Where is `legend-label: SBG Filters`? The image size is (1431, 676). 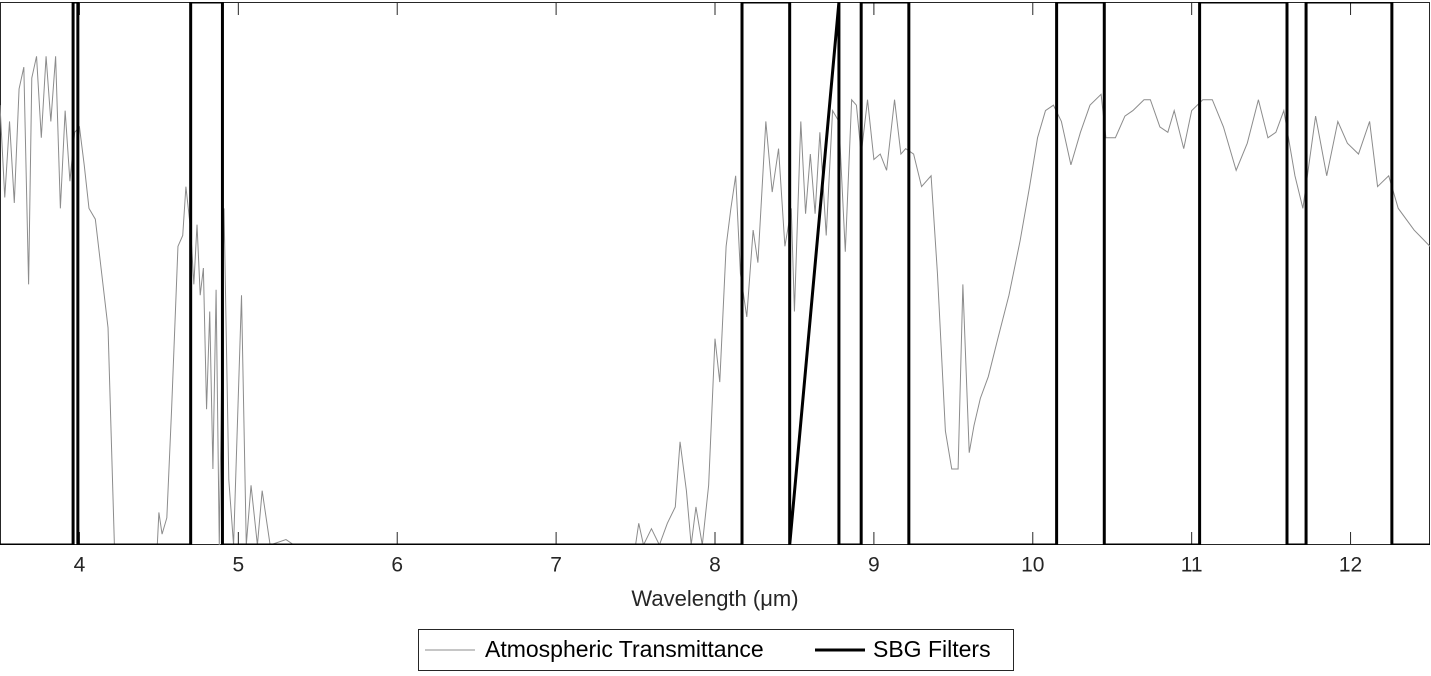
legend-label: SBG Filters is located at coordinates (932, 649).